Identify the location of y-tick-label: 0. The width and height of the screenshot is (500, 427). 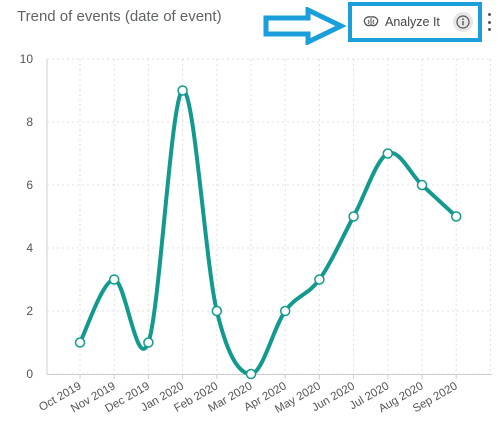
(29, 374).